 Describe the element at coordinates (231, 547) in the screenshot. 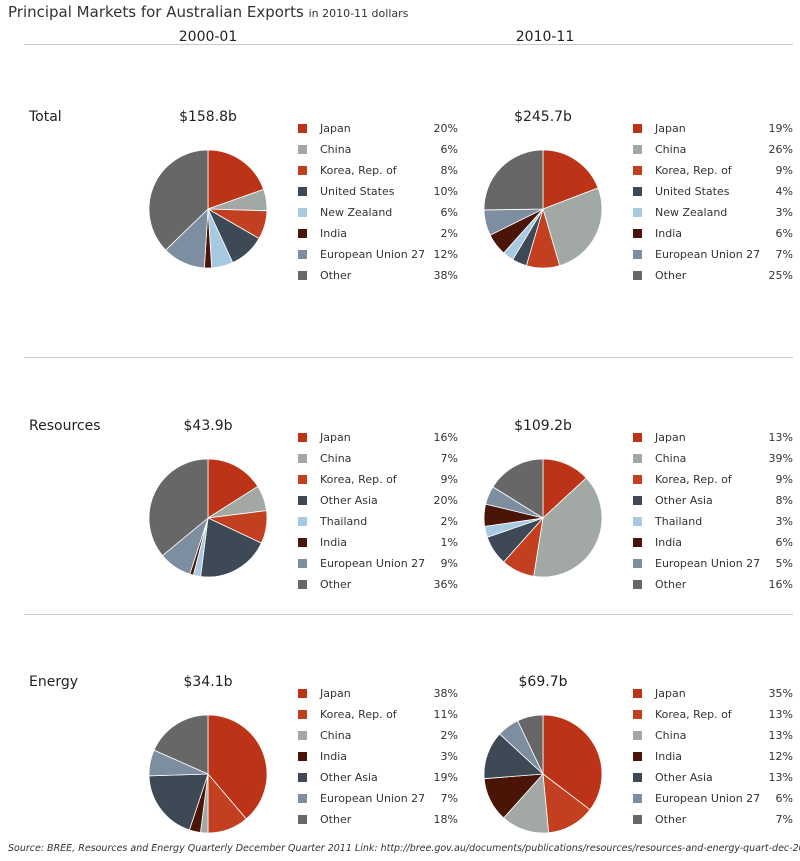

I see `pie-slice-other-asia` at that location.